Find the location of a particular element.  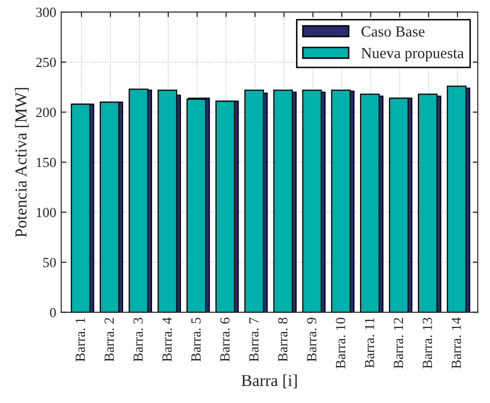

y-tick-label: 250 is located at coordinates (46, 63).